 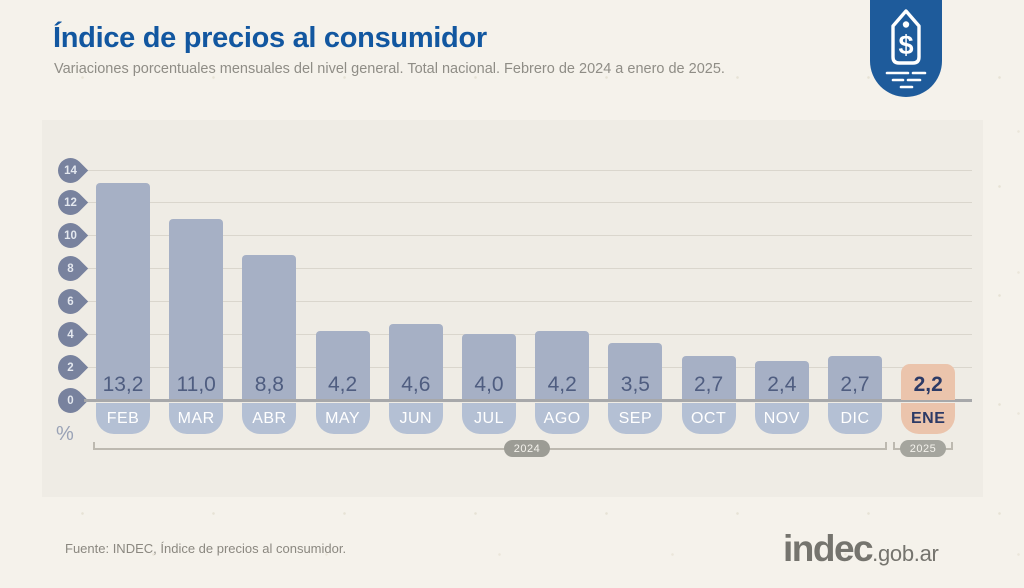 I want to click on indec-logo-main: indec, so click(x=828, y=548).